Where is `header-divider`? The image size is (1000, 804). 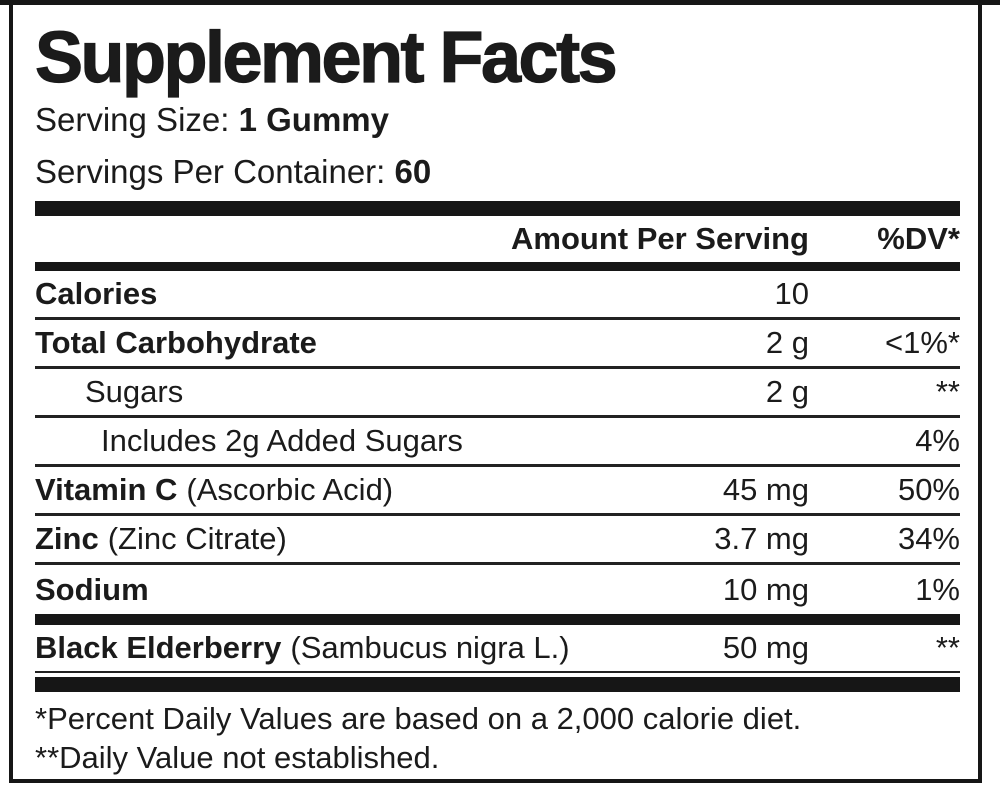
header-divider is located at coordinates (497, 266).